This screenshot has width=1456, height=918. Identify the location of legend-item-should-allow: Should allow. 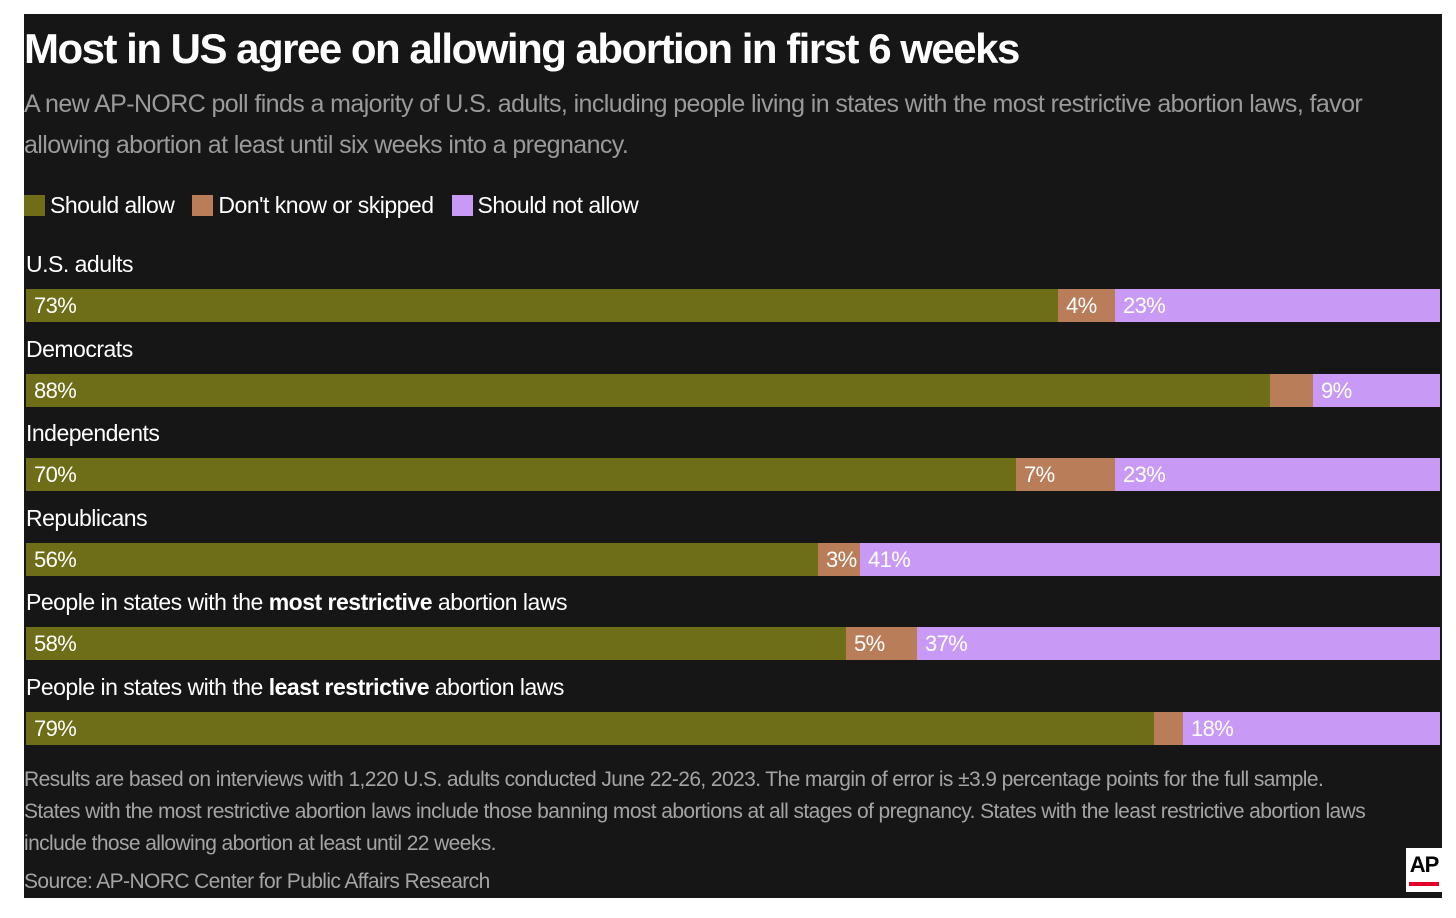
(99, 205).